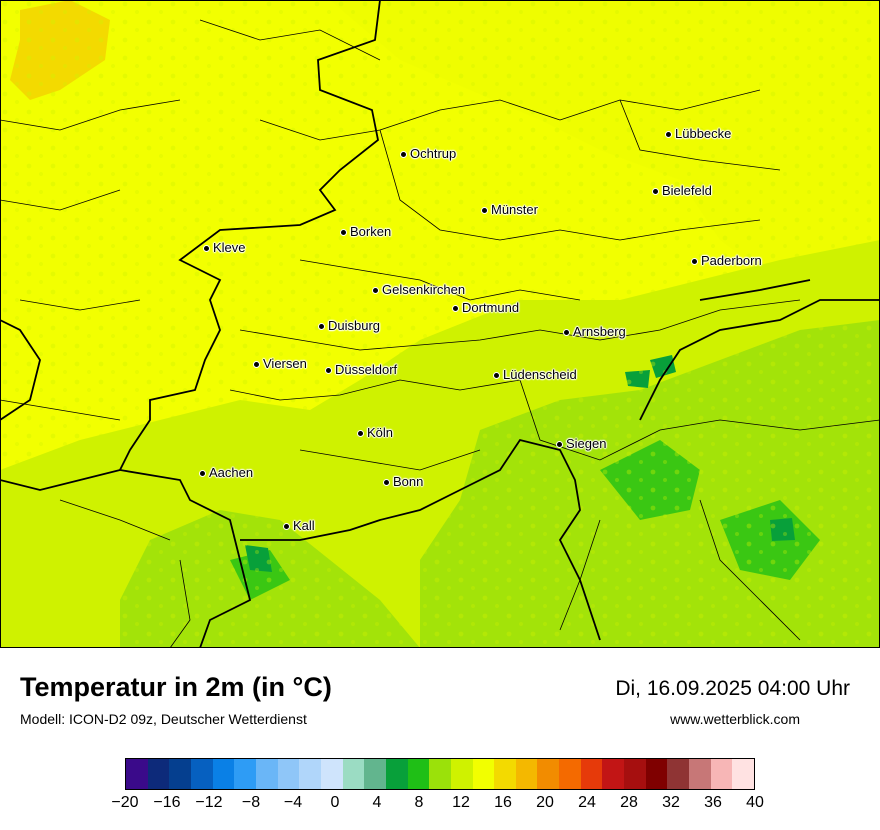  I want to click on city-label-arnsberg: Arnsberg, so click(595, 331).